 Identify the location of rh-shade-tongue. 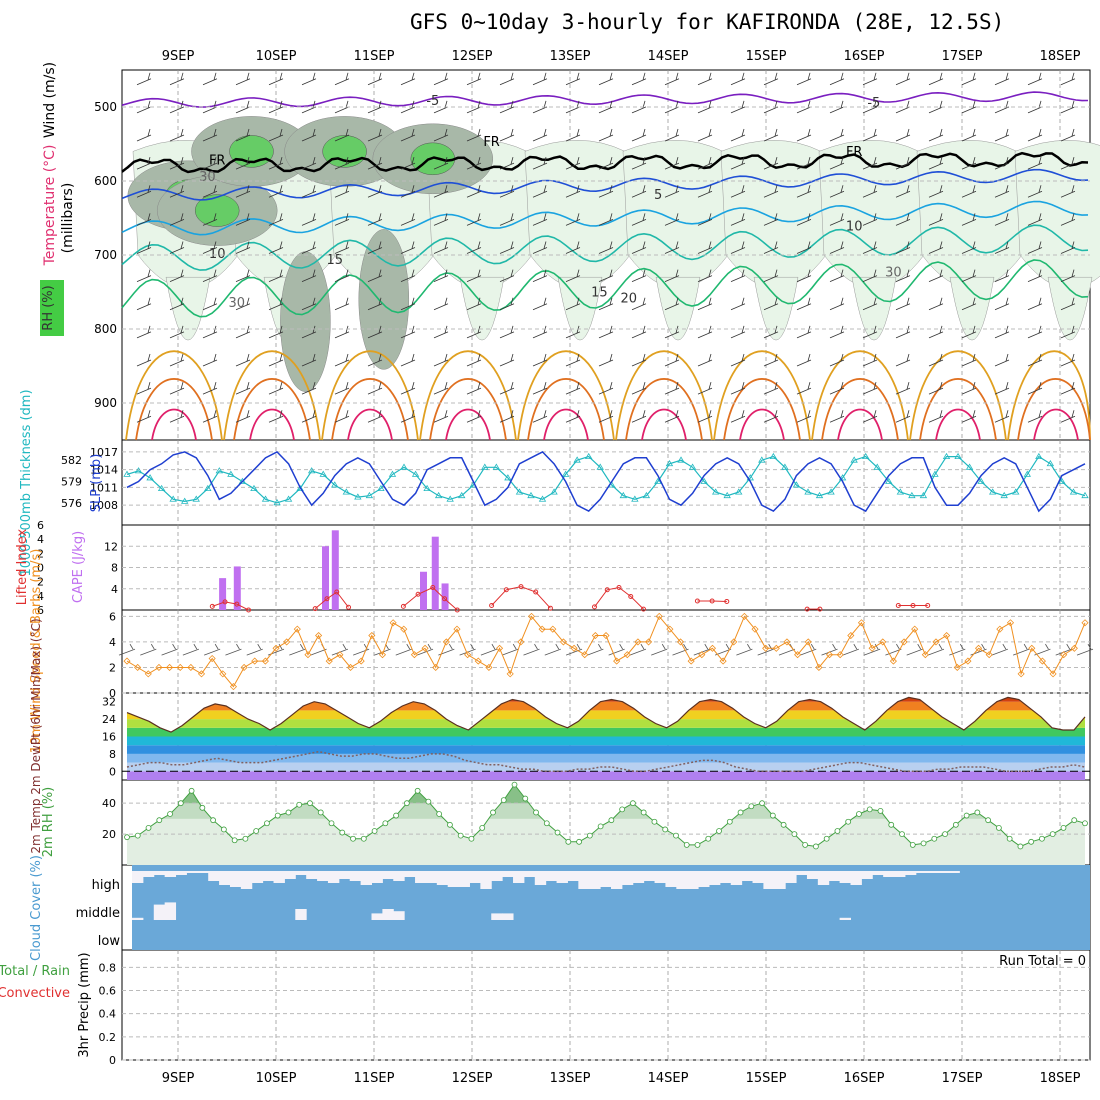
(580, 308).